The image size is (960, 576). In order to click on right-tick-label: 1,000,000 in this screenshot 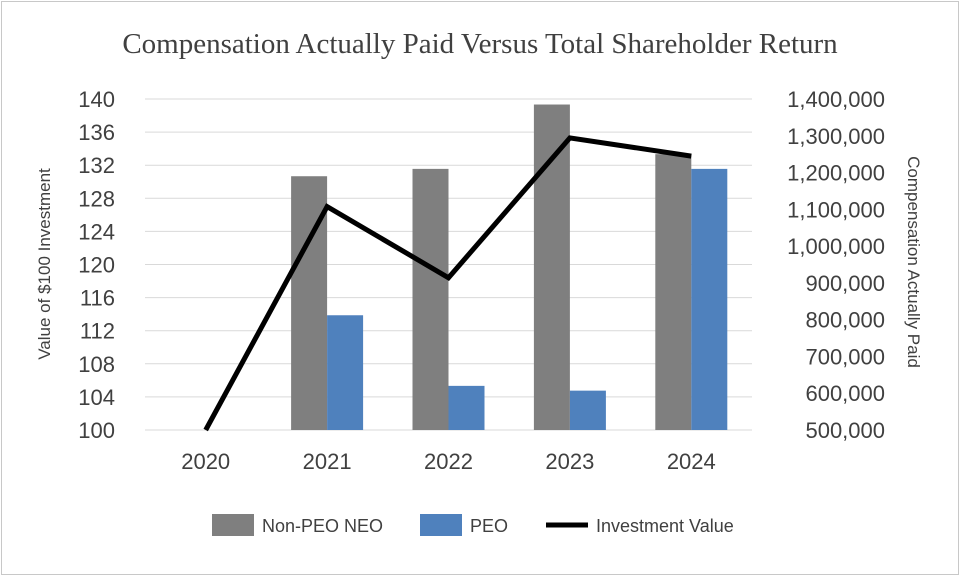, I will do `click(836, 246)`.